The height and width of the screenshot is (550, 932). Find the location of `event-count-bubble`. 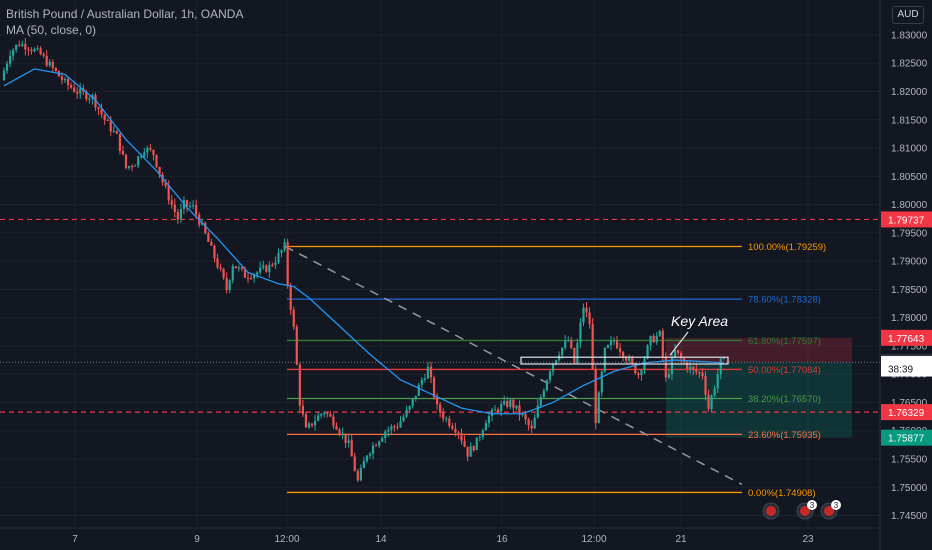

event-count-bubble is located at coordinates (836, 505).